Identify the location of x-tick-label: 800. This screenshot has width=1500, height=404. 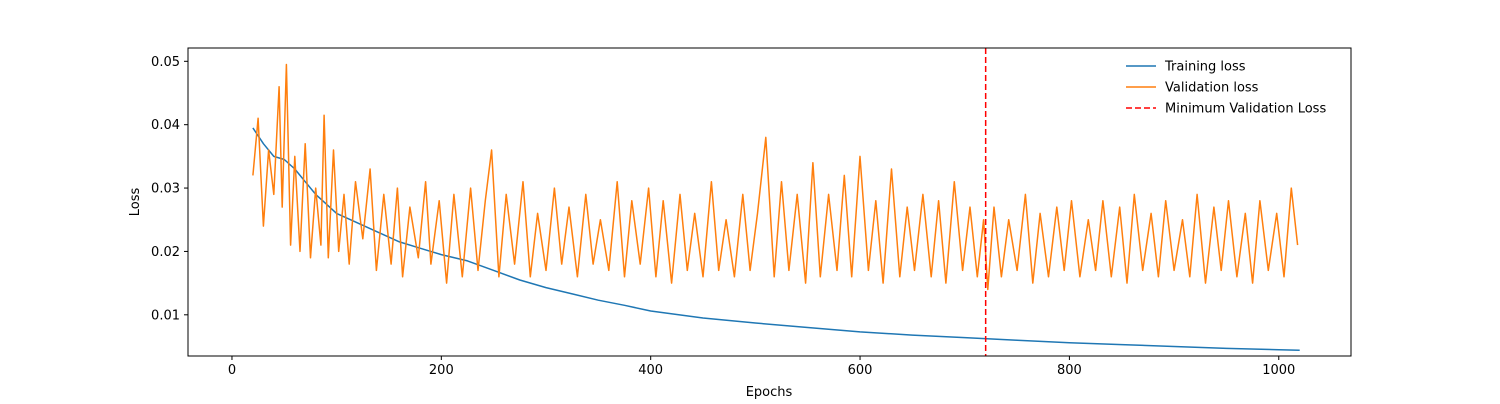
(1069, 370).